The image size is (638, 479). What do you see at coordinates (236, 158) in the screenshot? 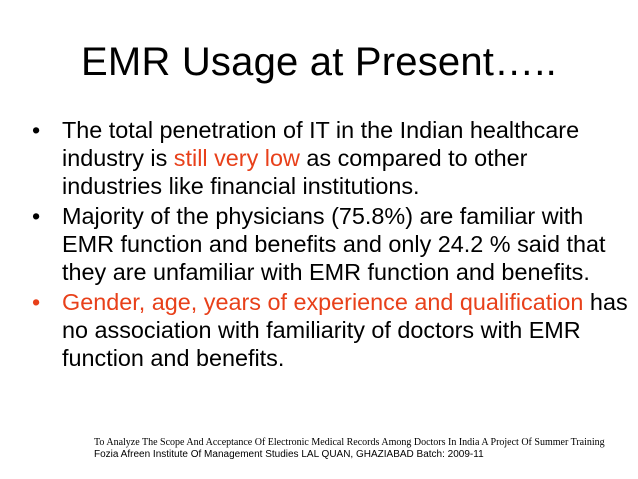
I see `highlight-text: still very low` at bounding box center [236, 158].